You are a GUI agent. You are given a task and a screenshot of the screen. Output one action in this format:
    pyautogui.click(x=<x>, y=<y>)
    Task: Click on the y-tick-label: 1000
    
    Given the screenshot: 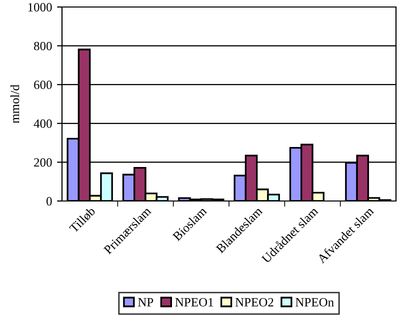 What is the action you would take?
    pyautogui.click(x=40, y=7)
    